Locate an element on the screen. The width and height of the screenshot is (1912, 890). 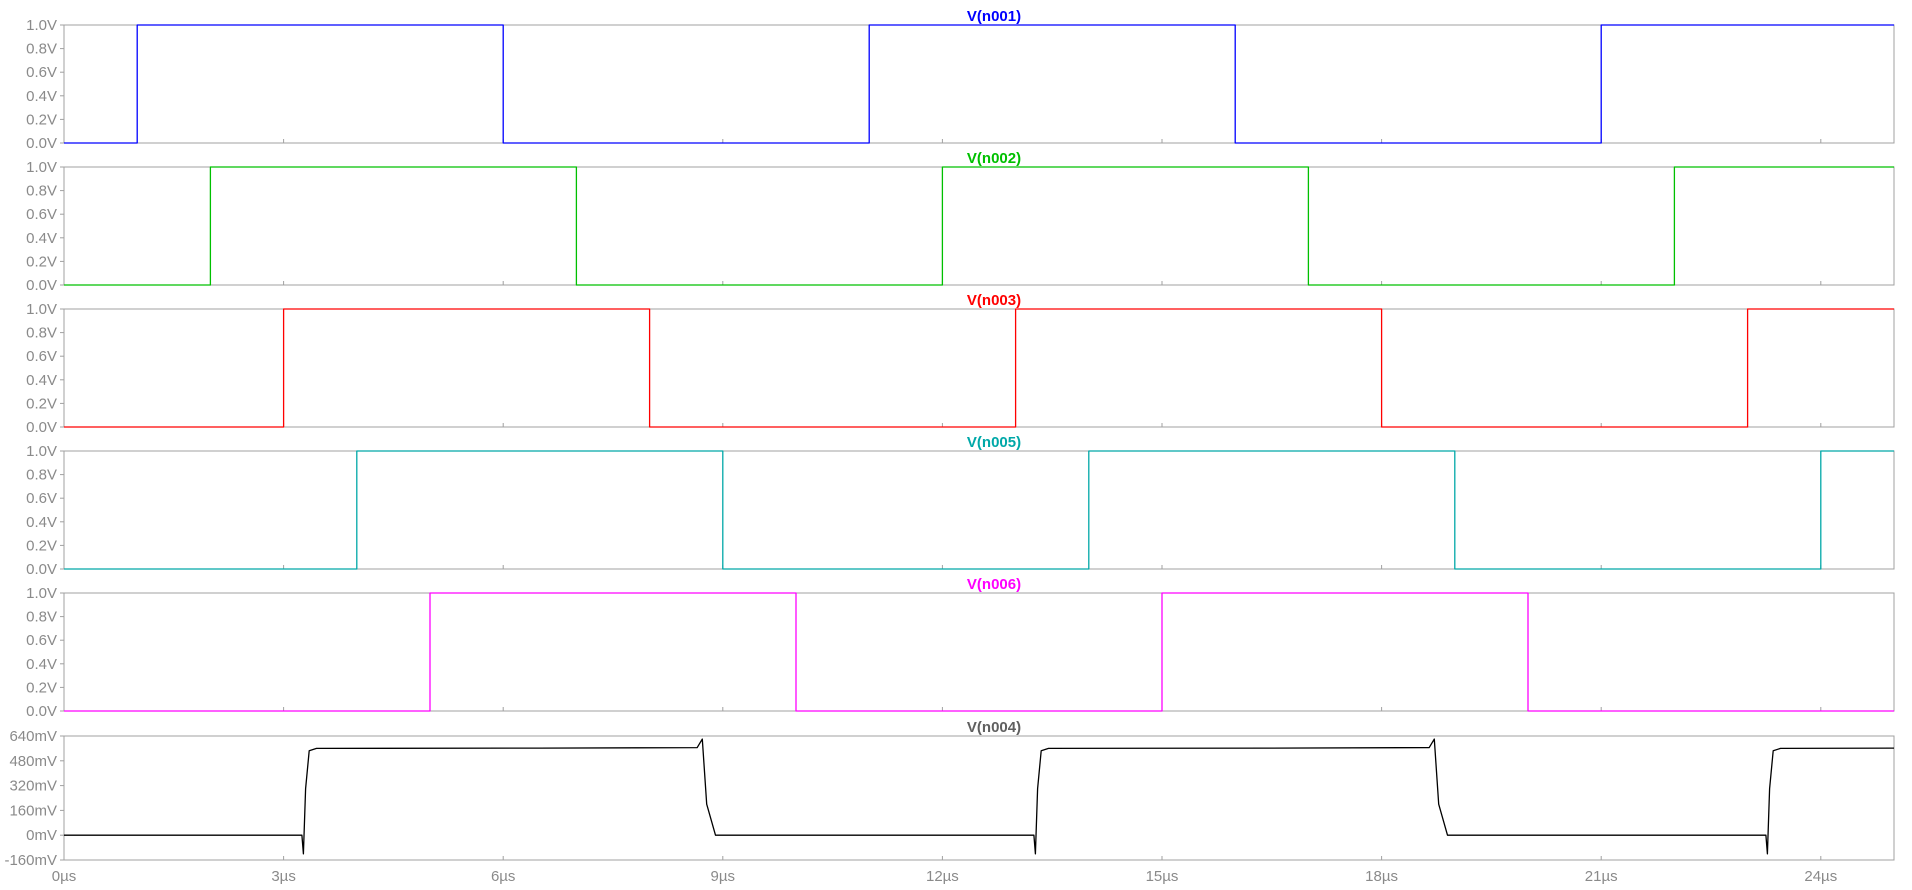
x-tick-label: 3µs is located at coordinates (283, 876).